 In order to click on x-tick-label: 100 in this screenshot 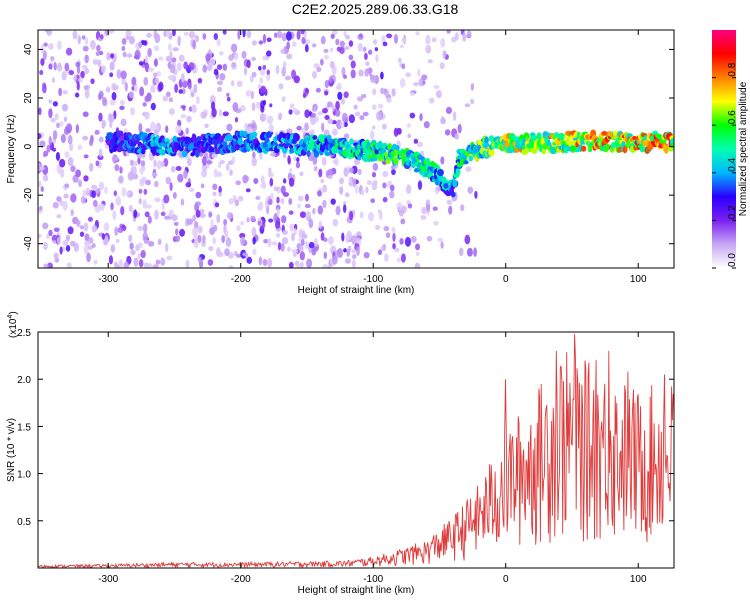, I will do `click(638, 579)`.